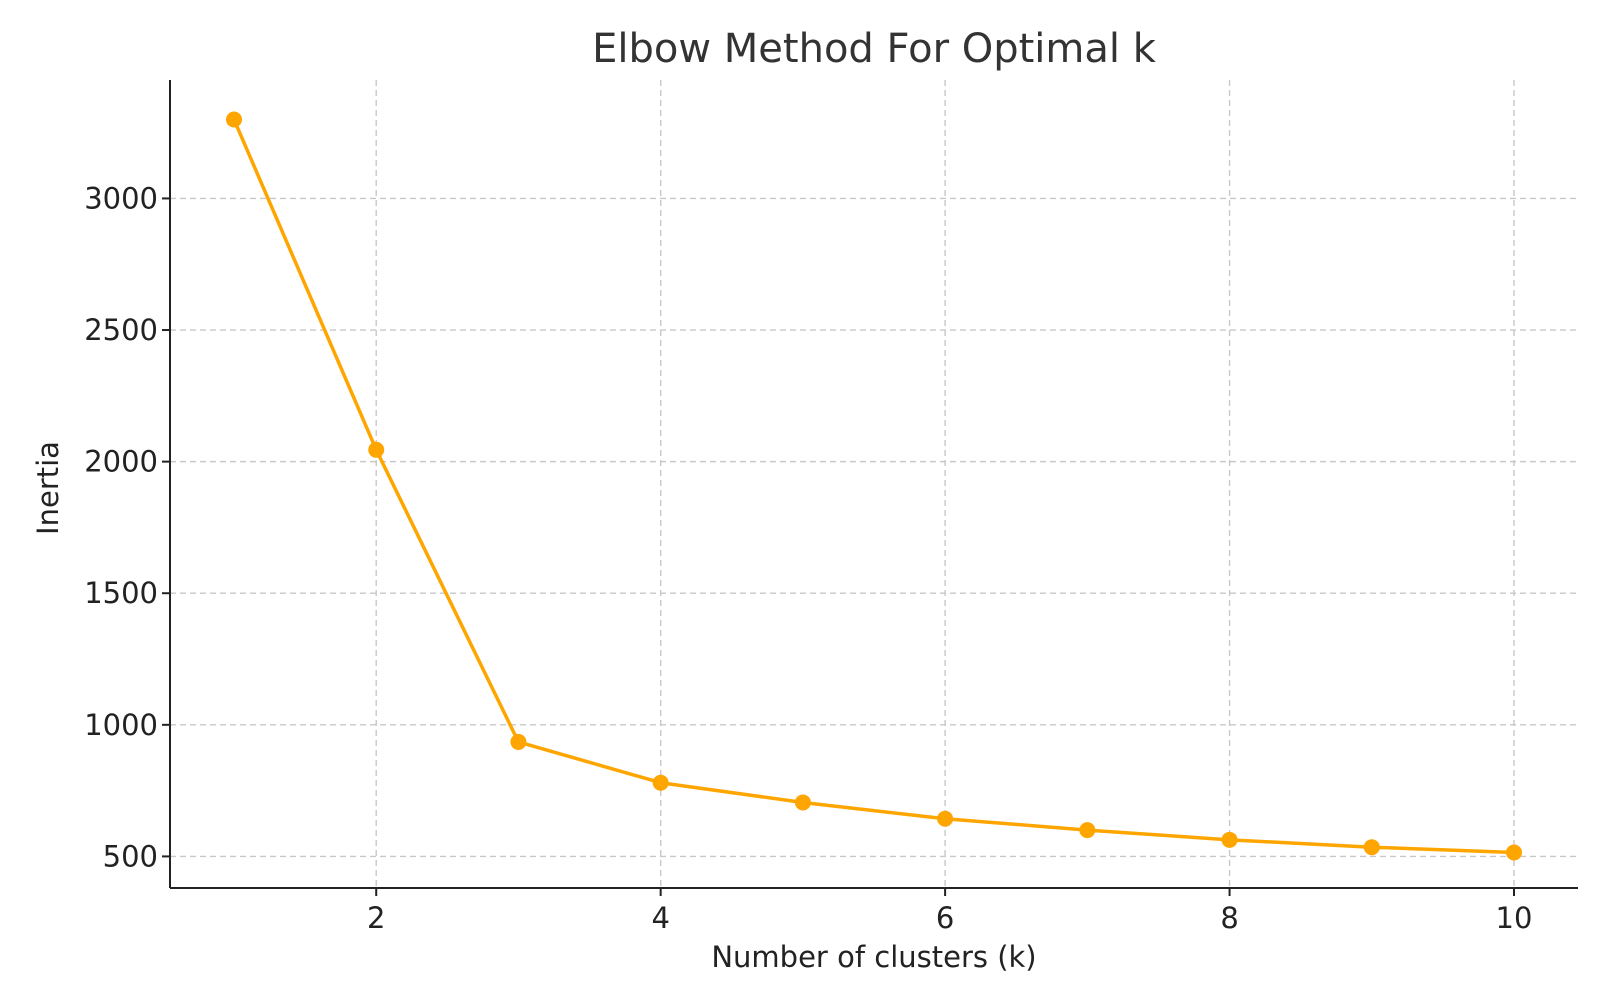 Image resolution: width=1600 pixels, height=1000 pixels. What do you see at coordinates (376, 918) in the screenshot?
I see `x-tick-label: 2` at bounding box center [376, 918].